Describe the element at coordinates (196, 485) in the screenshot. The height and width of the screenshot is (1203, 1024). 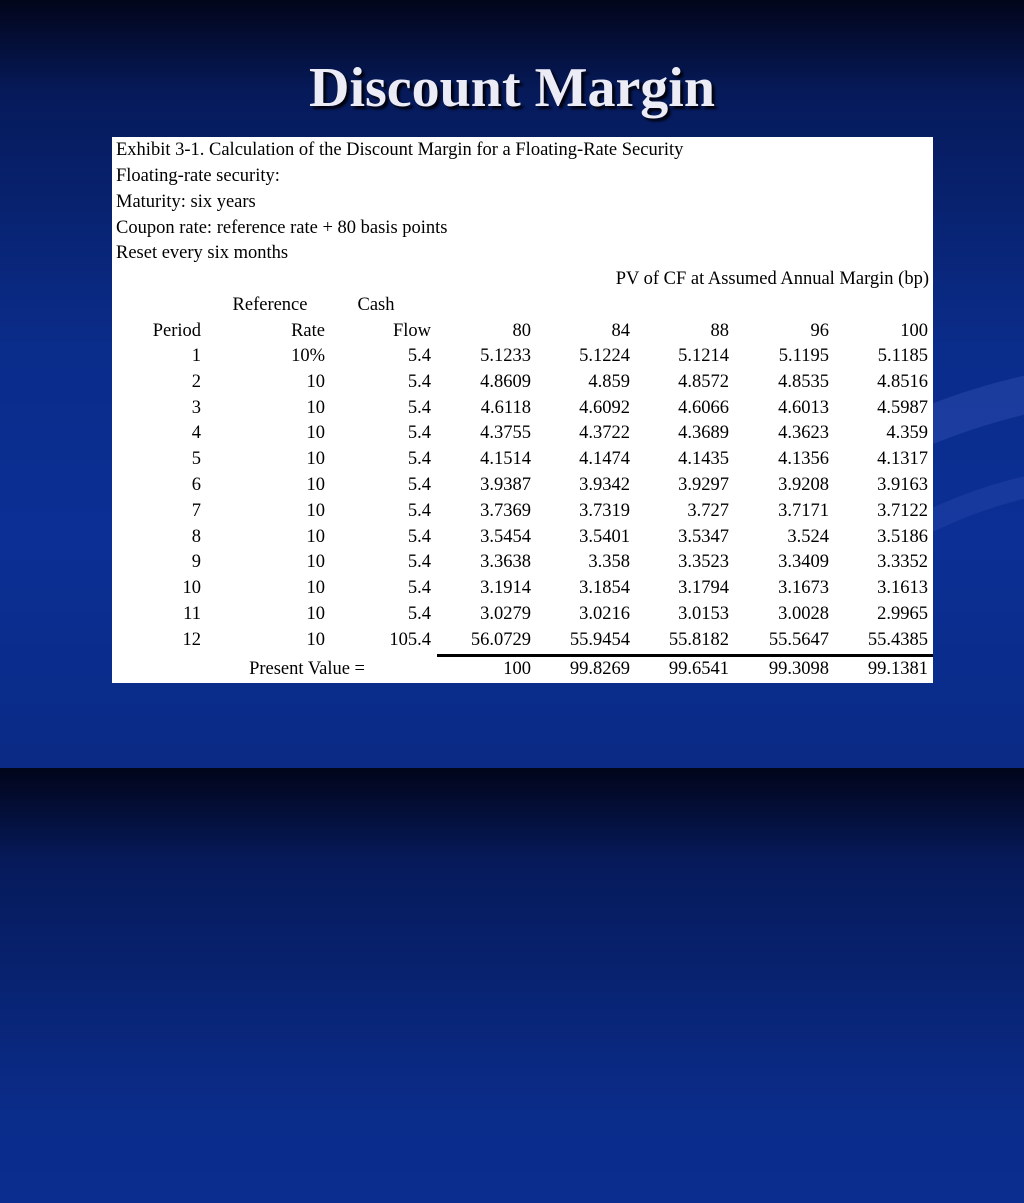
I see `table-cell: 6` at that location.